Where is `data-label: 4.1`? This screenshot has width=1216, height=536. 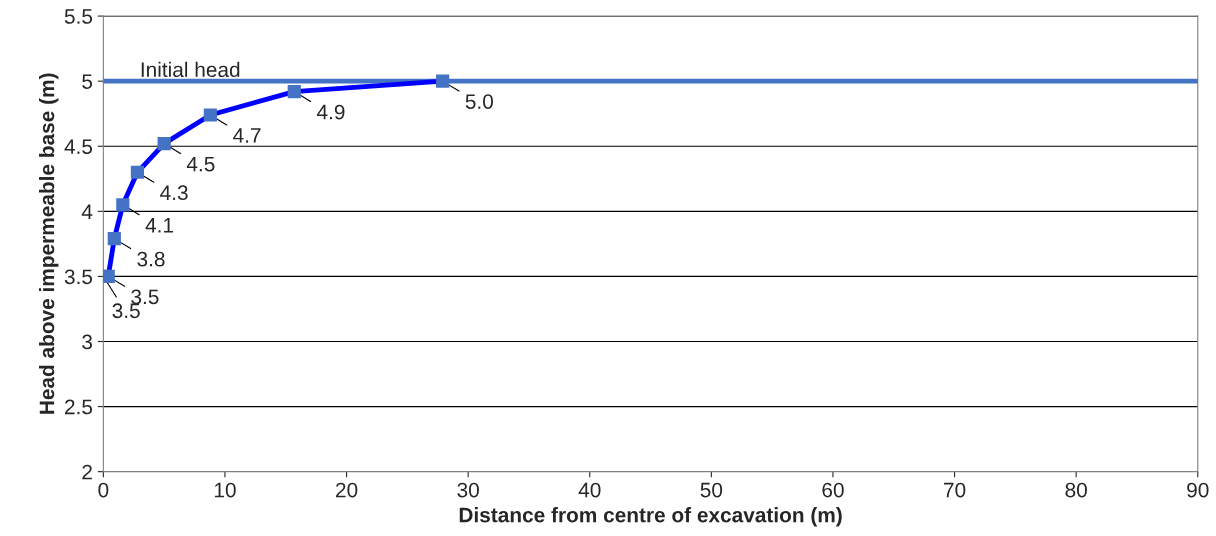
data-label: 4.1 is located at coordinates (159, 225).